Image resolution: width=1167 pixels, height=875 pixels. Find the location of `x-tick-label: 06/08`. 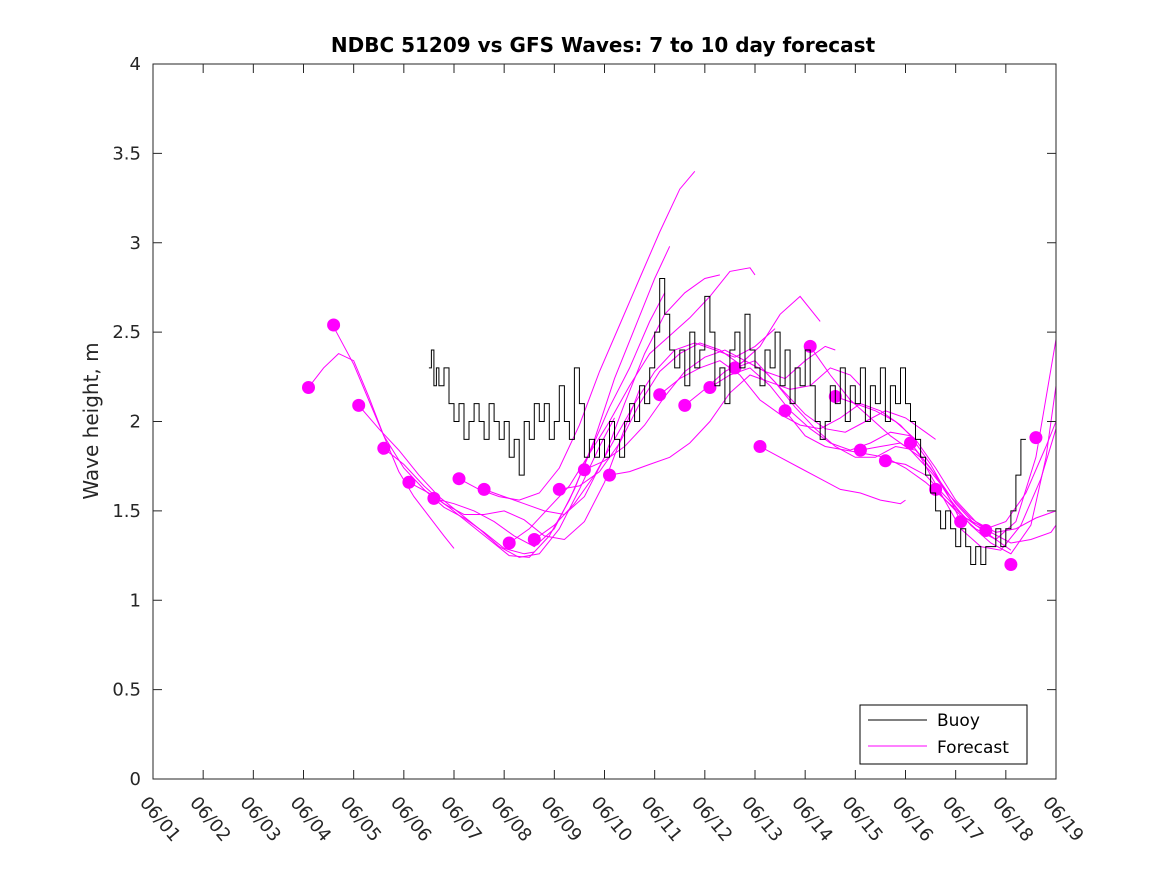

x-tick-label: 06/08 is located at coordinates (510, 819).